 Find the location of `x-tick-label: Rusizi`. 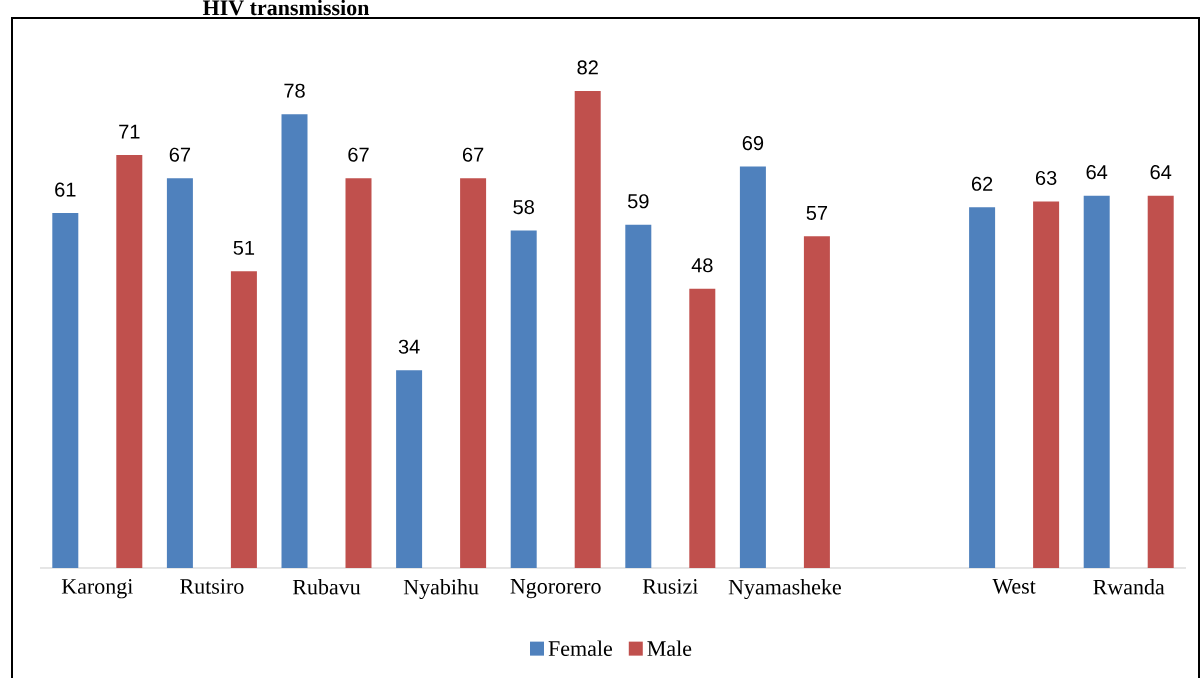

x-tick-label: Rusizi is located at coordinates (670, 586).